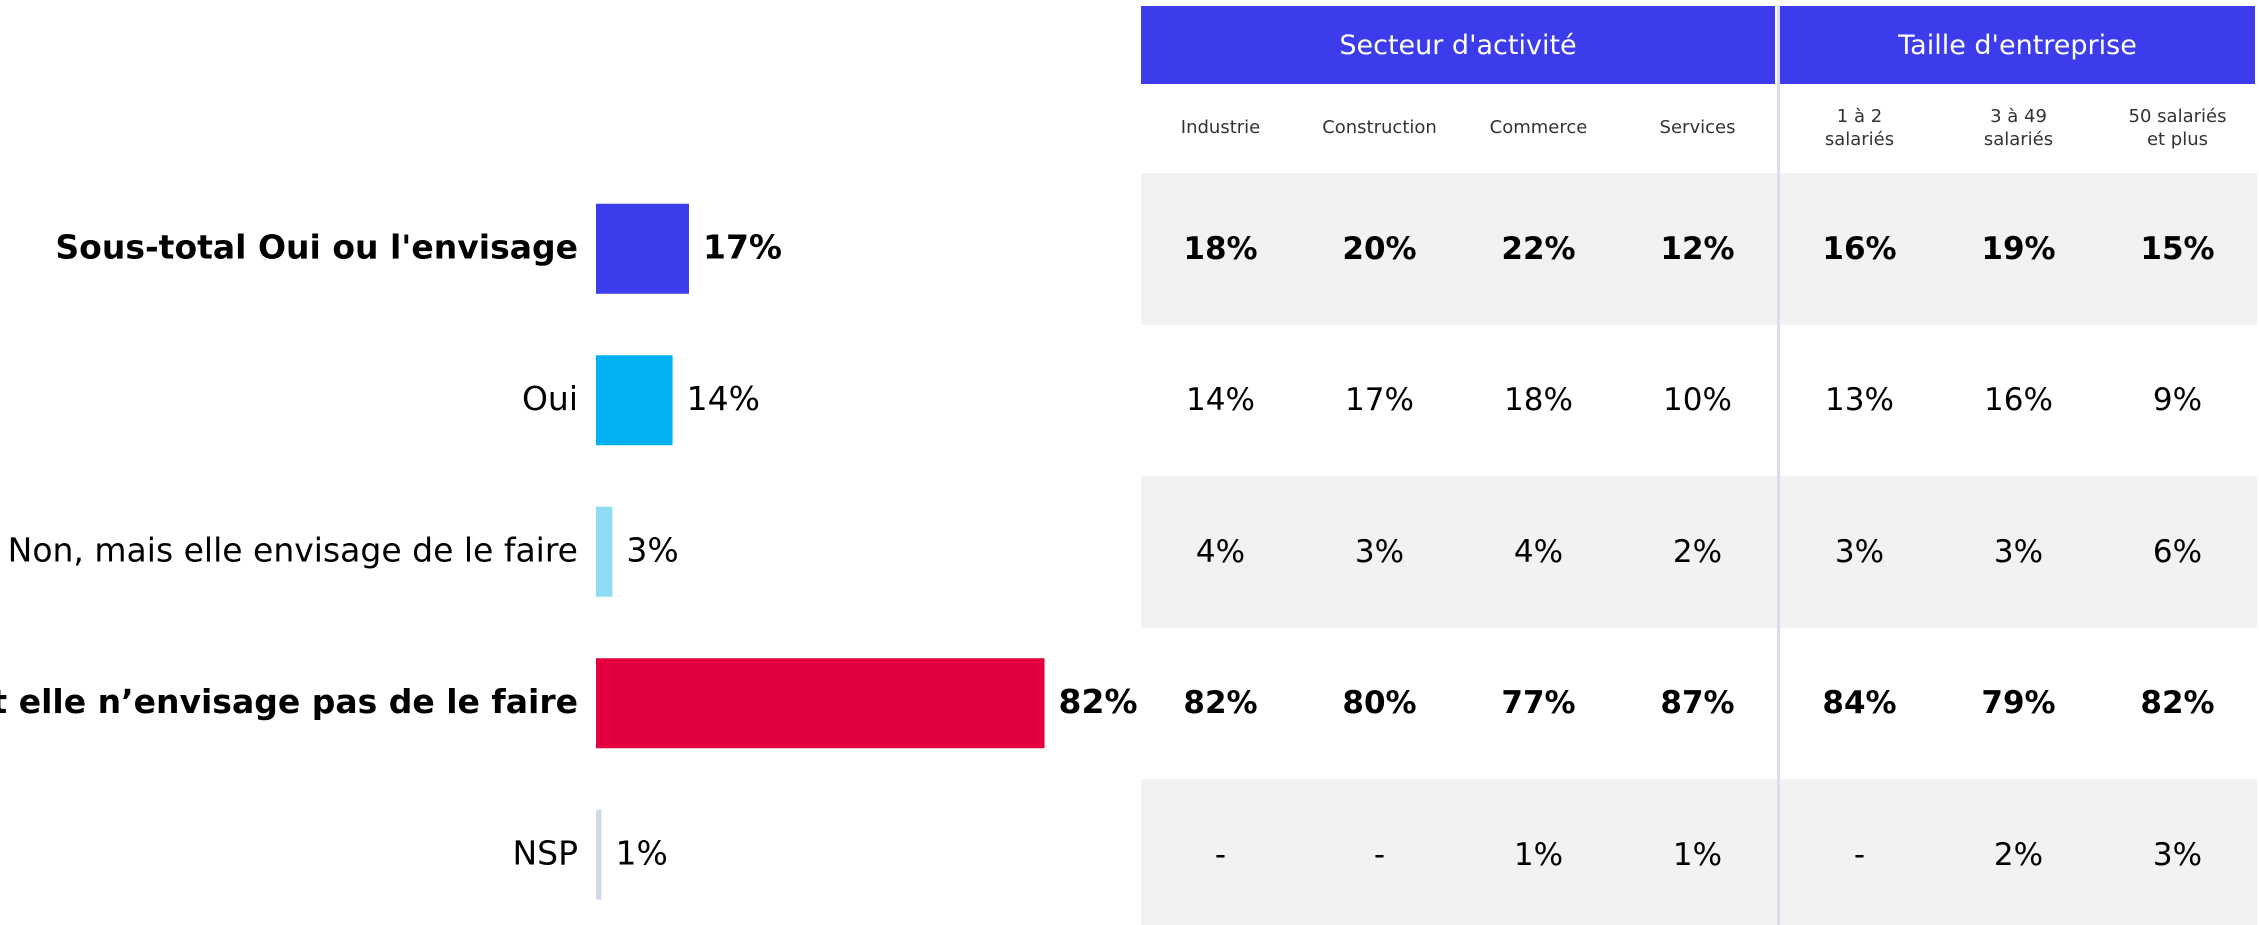 The width and height of the screenshot is (2259, 925). Describe the element at coordinates (1379, 703) in the screenshot. I see `table-cell: 80%` at that location.